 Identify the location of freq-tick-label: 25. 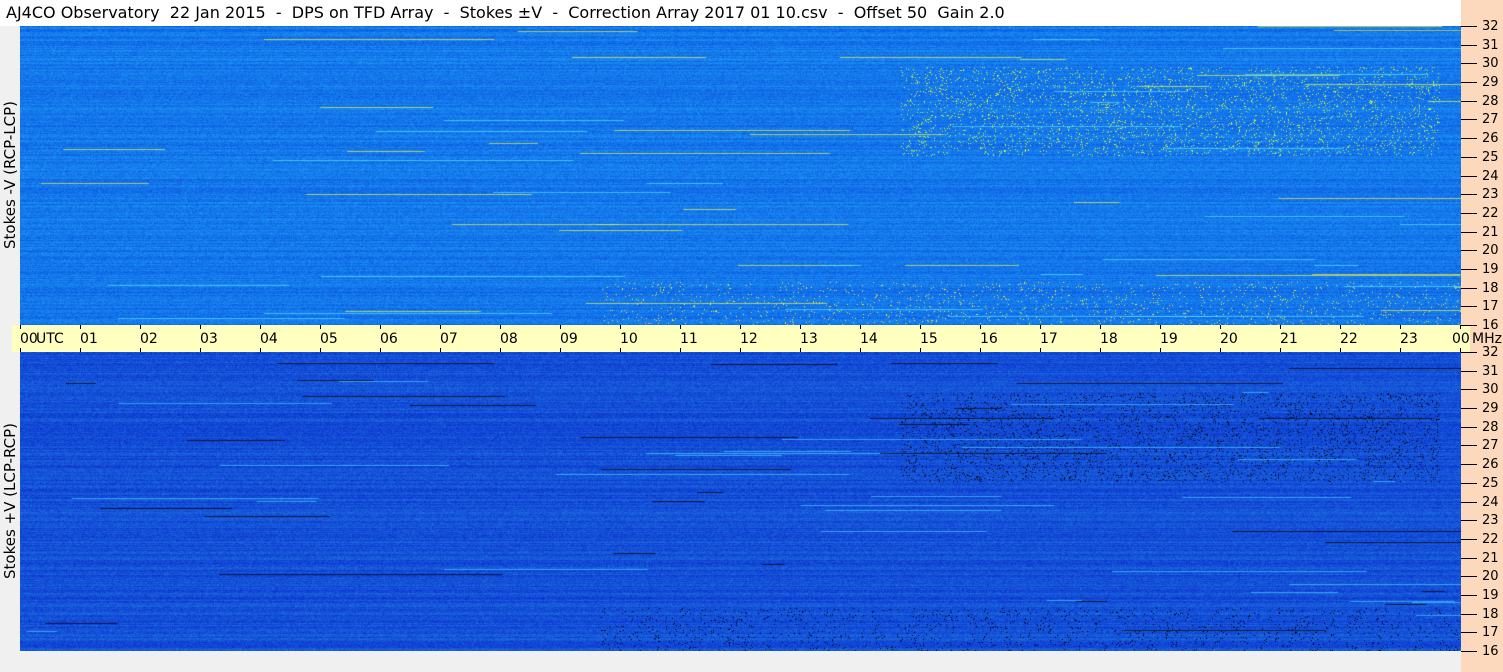
(1490, 157).